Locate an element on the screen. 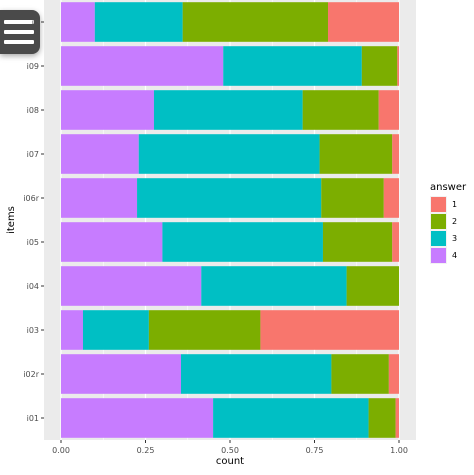 The width and height of the screenshot is (474, 475). y-tick-label: i06r is located at coordinates (31, 198).